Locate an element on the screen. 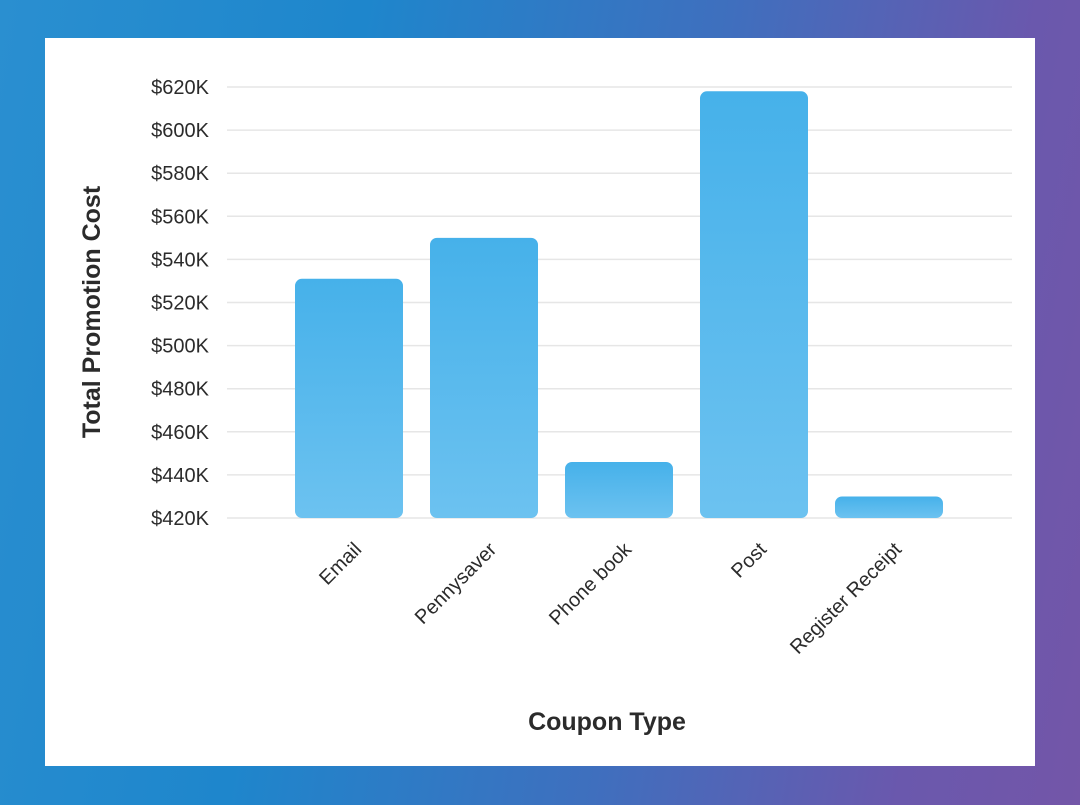 The image size is (1080, 805). y-tick-label: $560K is located at coordinates (180, 217).